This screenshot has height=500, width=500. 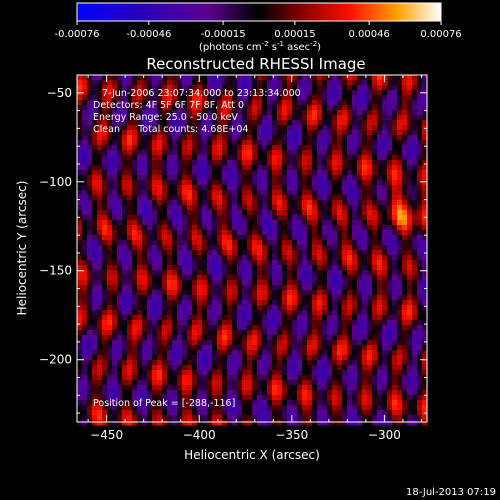 I want to click on y-tick-label: −100, so click(x=55, y=182).